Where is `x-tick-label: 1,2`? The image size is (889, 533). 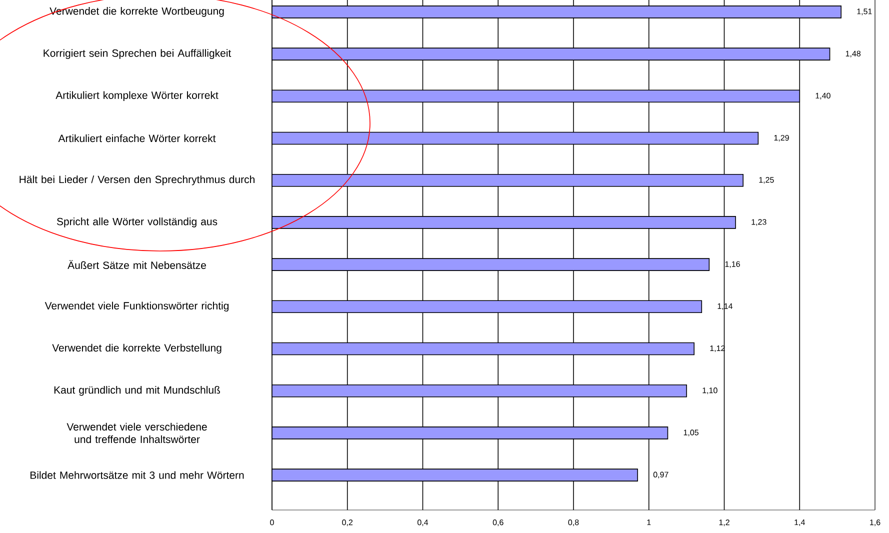 x-tick-label: 1,2 is located at coordinates (724, 523).